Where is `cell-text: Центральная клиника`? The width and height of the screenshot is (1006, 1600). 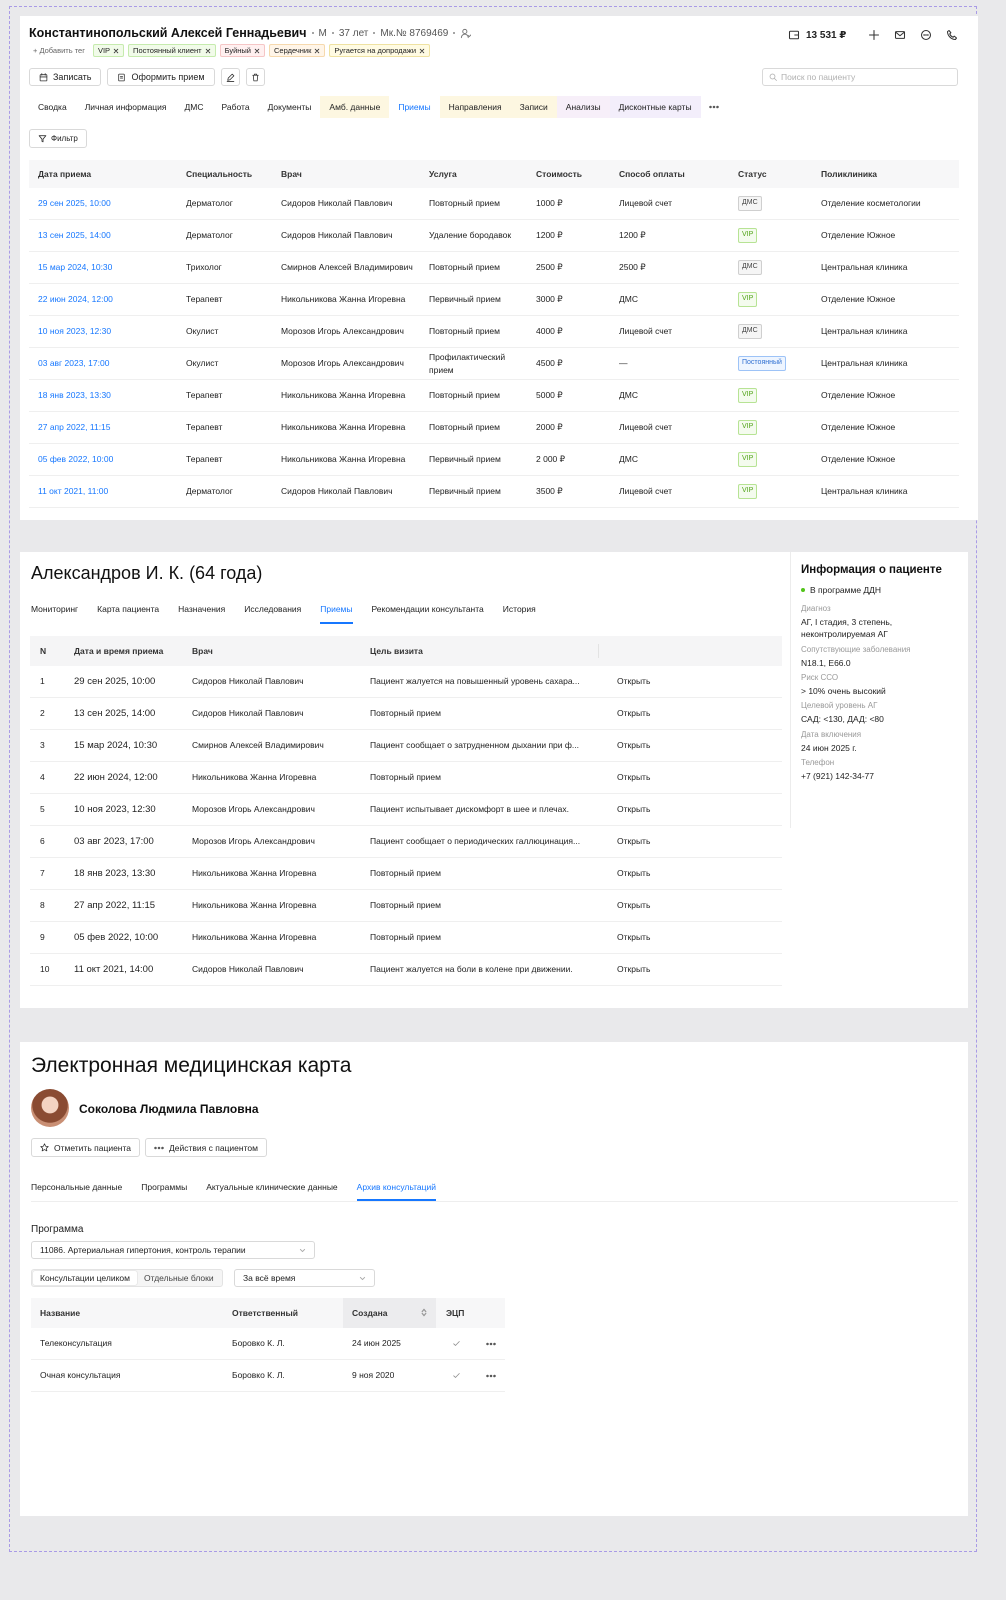 cell-text: Центральная клиника is located at coordinates (864, 491).